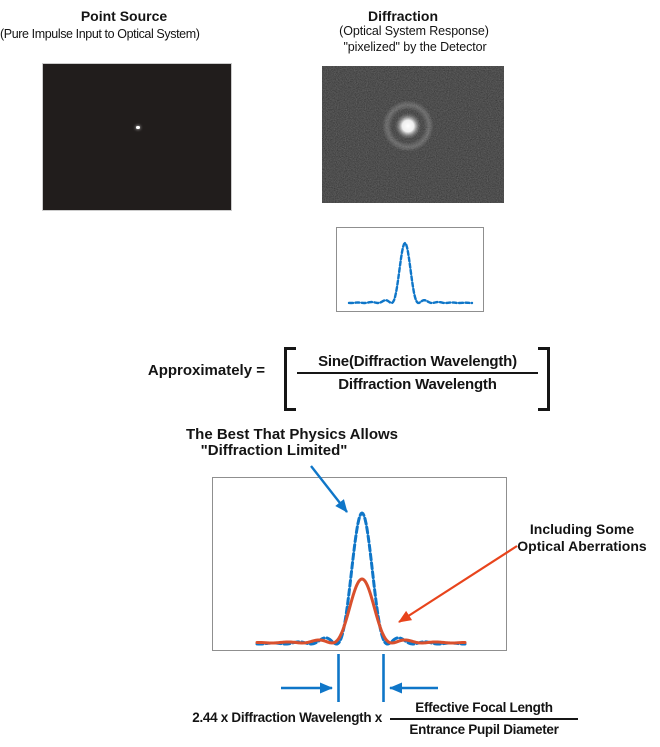 This screenshot has width=660, height=747. I want to click on psf-comparison-plot-box, so click(359, 564).